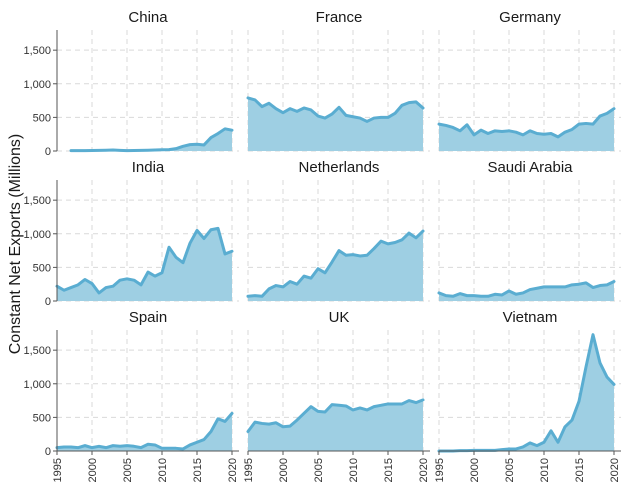 The image size is (636, 488). Describe the element at coordinates (335, 263) in the screenshot. I see `line-netherlands` at that location.